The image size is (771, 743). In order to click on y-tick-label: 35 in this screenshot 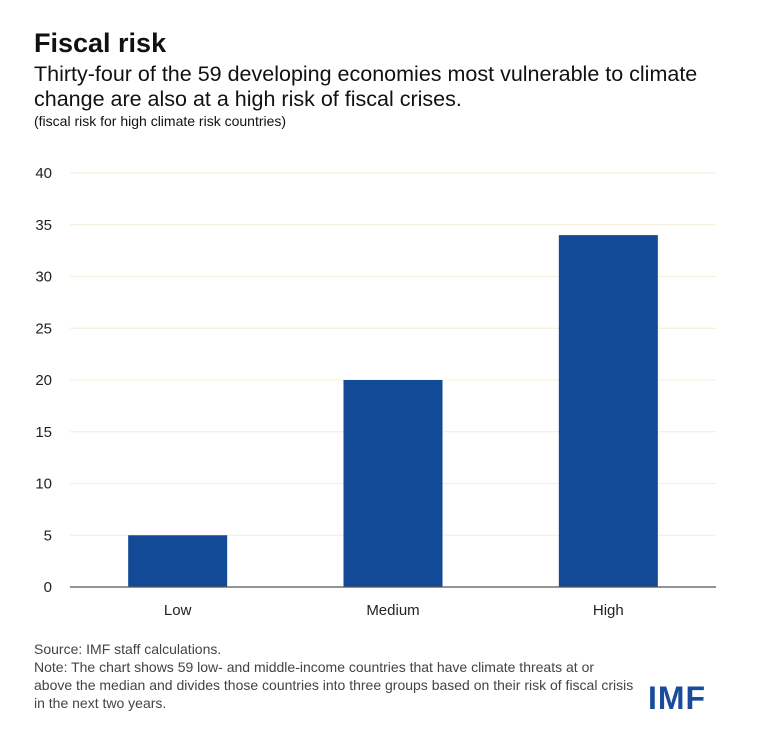, I will do `click(43, 225)`.